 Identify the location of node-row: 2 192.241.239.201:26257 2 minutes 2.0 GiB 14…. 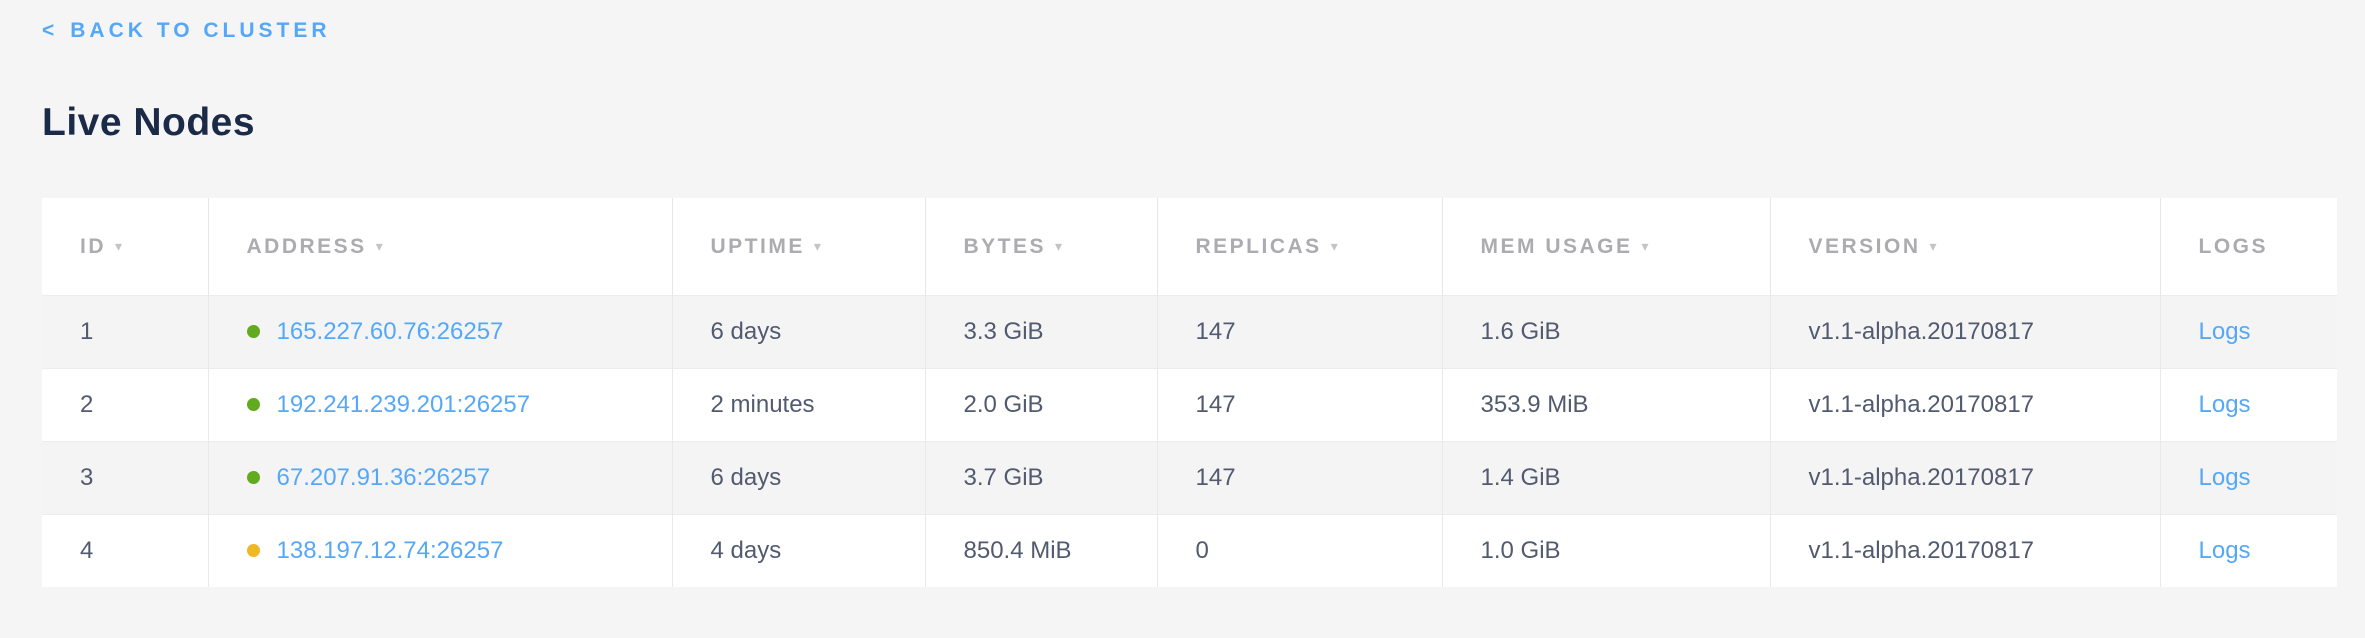
(1189, 405).